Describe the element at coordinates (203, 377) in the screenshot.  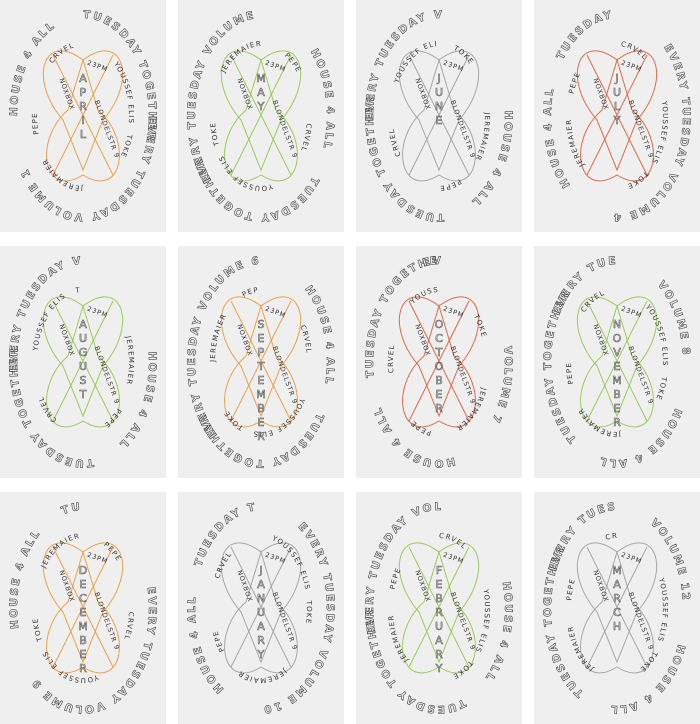
I see `outer-ring-text: EVERY TUESDAY` at that location.